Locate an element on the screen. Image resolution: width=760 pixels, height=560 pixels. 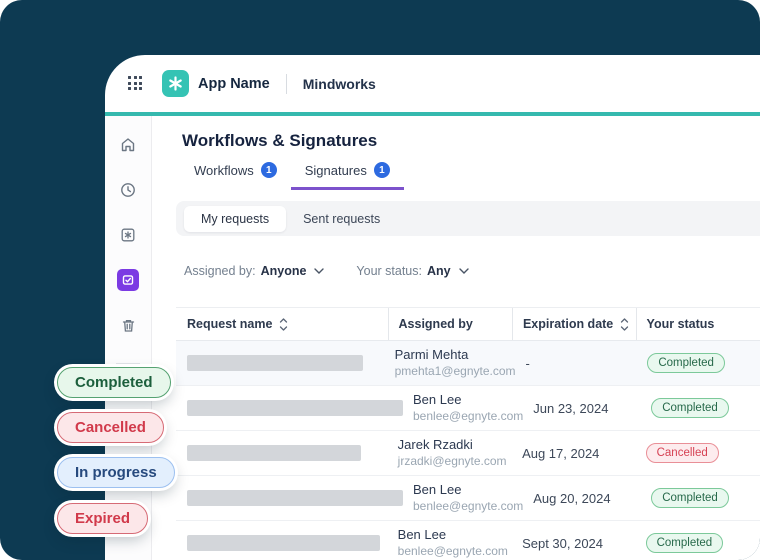
expiration-date-cell: Sept 30, 2024 is located at coordinates (563, 543).